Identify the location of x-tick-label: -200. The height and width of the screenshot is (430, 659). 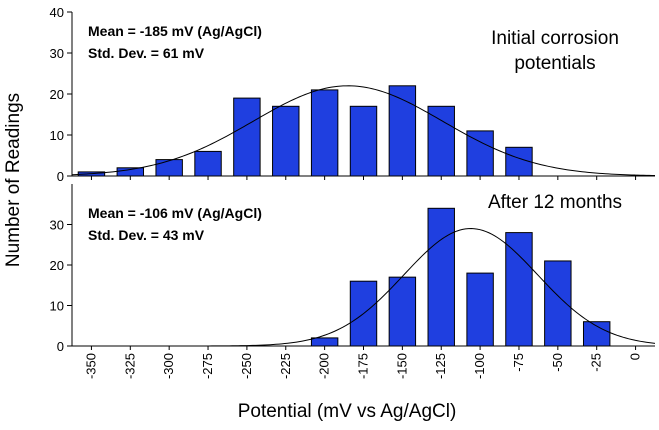
(324, 366).